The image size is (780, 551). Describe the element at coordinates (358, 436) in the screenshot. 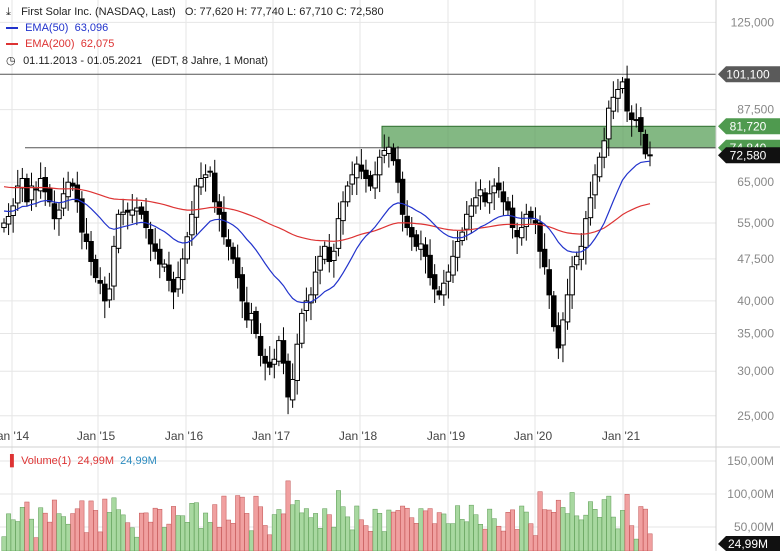

I see `x-tick-label: Jan '18` at that location.